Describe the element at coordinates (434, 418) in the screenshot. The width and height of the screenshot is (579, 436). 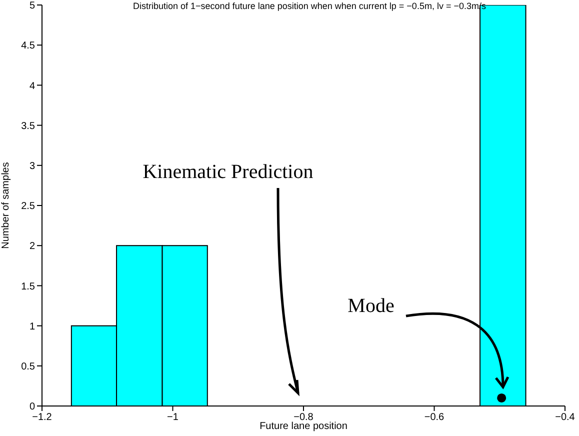
I see `x-tick-label: −0.6` at that location.